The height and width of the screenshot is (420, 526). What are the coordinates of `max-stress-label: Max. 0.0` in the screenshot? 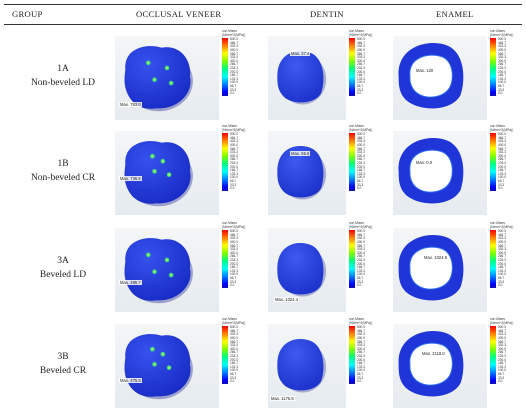 It's located at (424, 162).